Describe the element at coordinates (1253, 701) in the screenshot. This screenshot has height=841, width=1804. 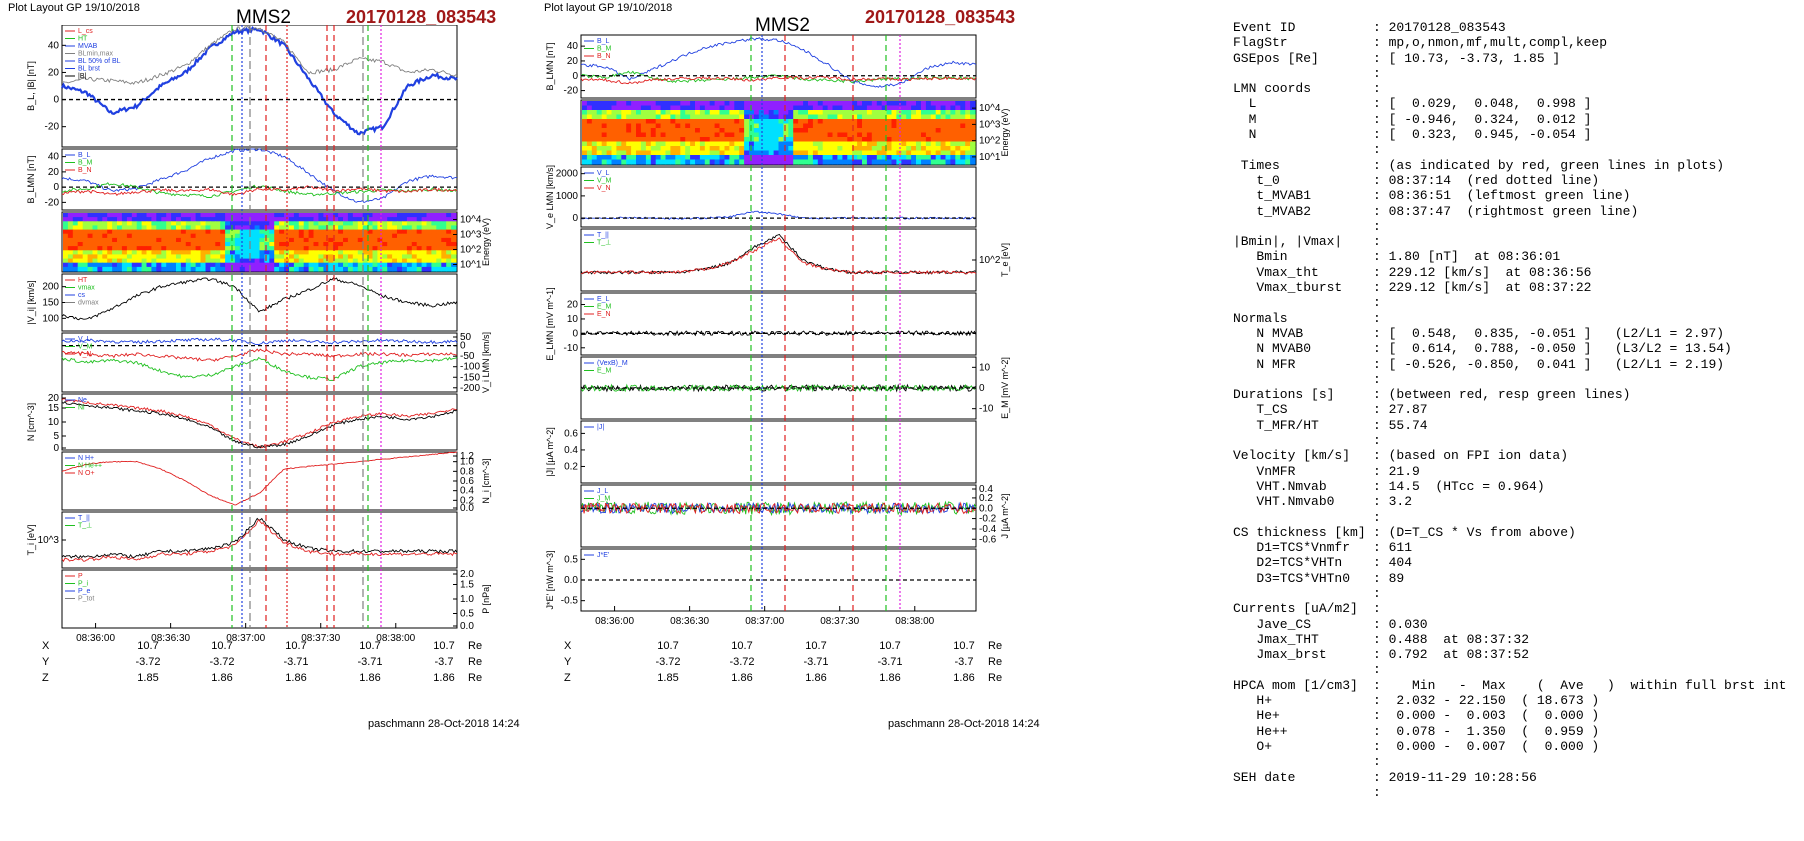
I see `info-key: H+` at that location.